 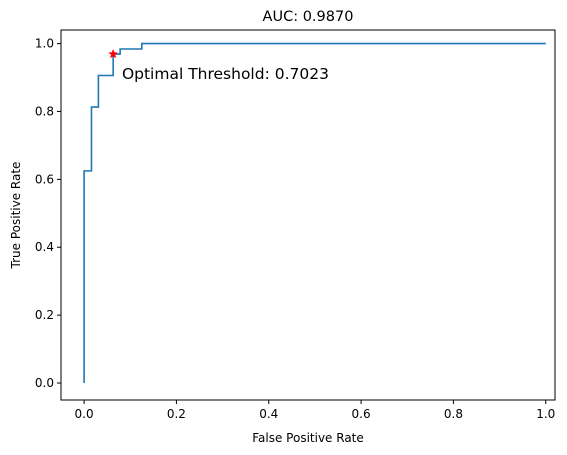 I want to click on optimal-point-marker, so click(x=113, y=53).